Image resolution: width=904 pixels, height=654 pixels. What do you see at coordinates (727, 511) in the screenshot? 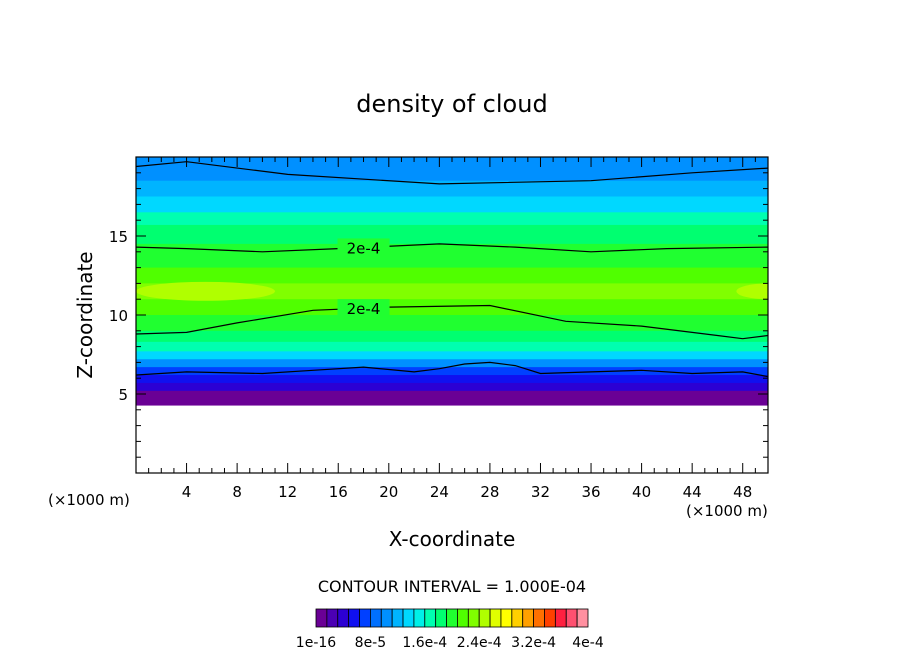
I see `z-unit-right: (×1000 m)` at bounding box center [727, 511].